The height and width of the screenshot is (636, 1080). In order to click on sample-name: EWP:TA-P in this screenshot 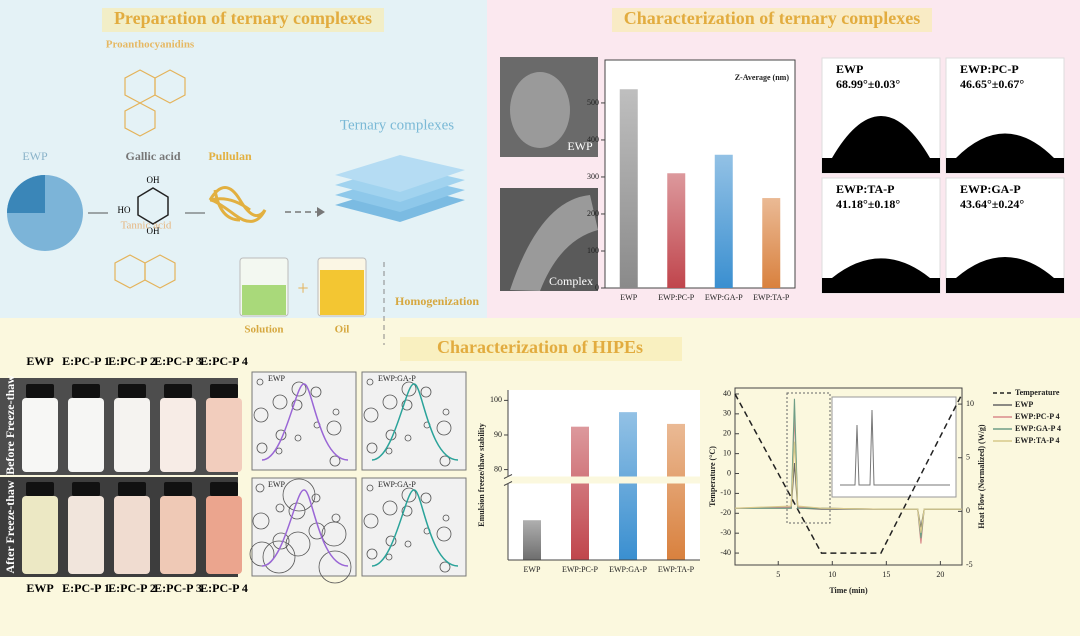, I will do `click(865, 189)`.